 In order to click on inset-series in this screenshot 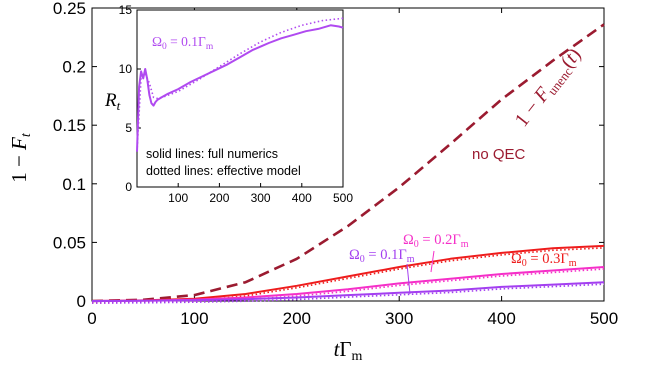, I will do `click(240, 84)`.